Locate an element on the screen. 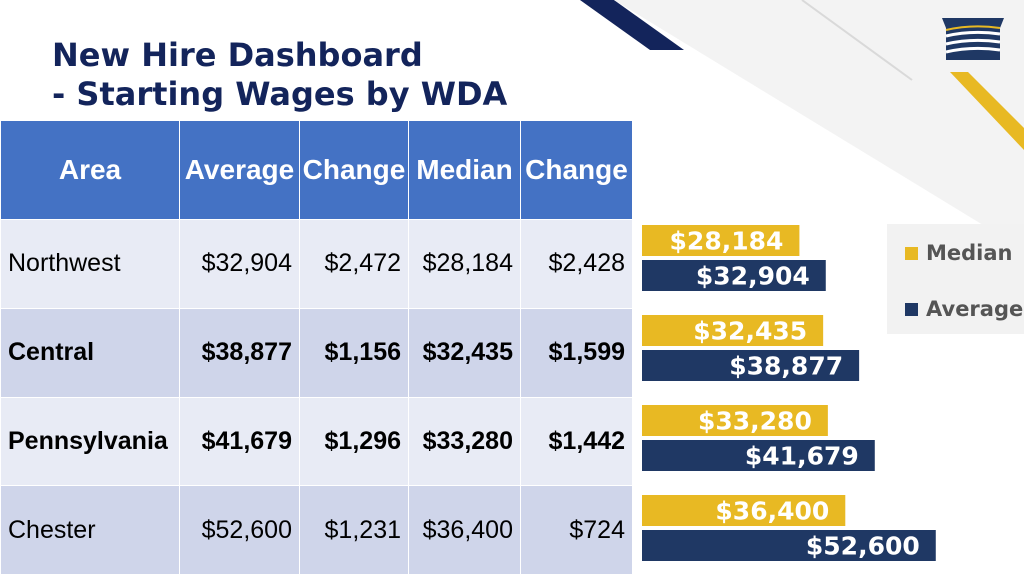 Image resolution: width=1024 pixels, height=575 pixels. table-row: Northwest $32,904 $2,472 $28,184 $2,428 is located at coordinates (316, 264).